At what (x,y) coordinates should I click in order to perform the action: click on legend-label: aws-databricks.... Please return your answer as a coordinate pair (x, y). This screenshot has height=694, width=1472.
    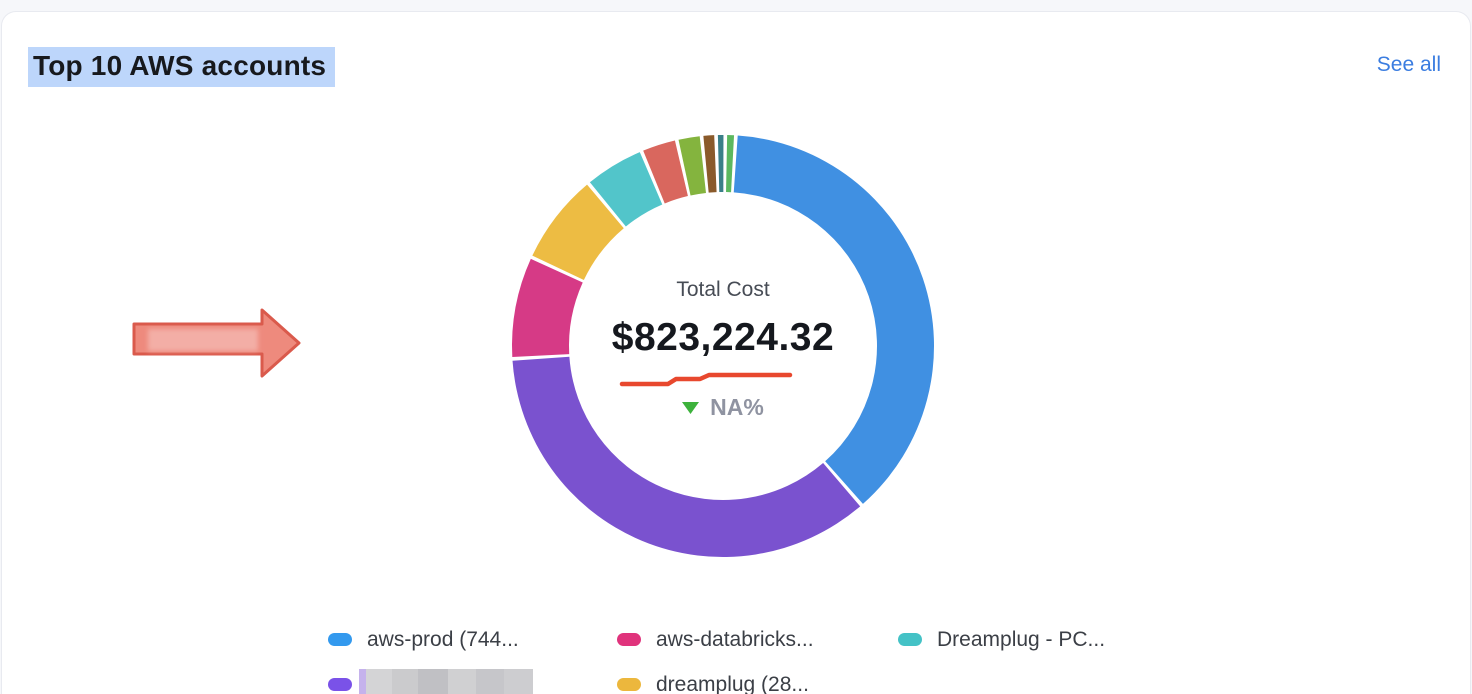
    Looking at the image, I should click on (735, 639).